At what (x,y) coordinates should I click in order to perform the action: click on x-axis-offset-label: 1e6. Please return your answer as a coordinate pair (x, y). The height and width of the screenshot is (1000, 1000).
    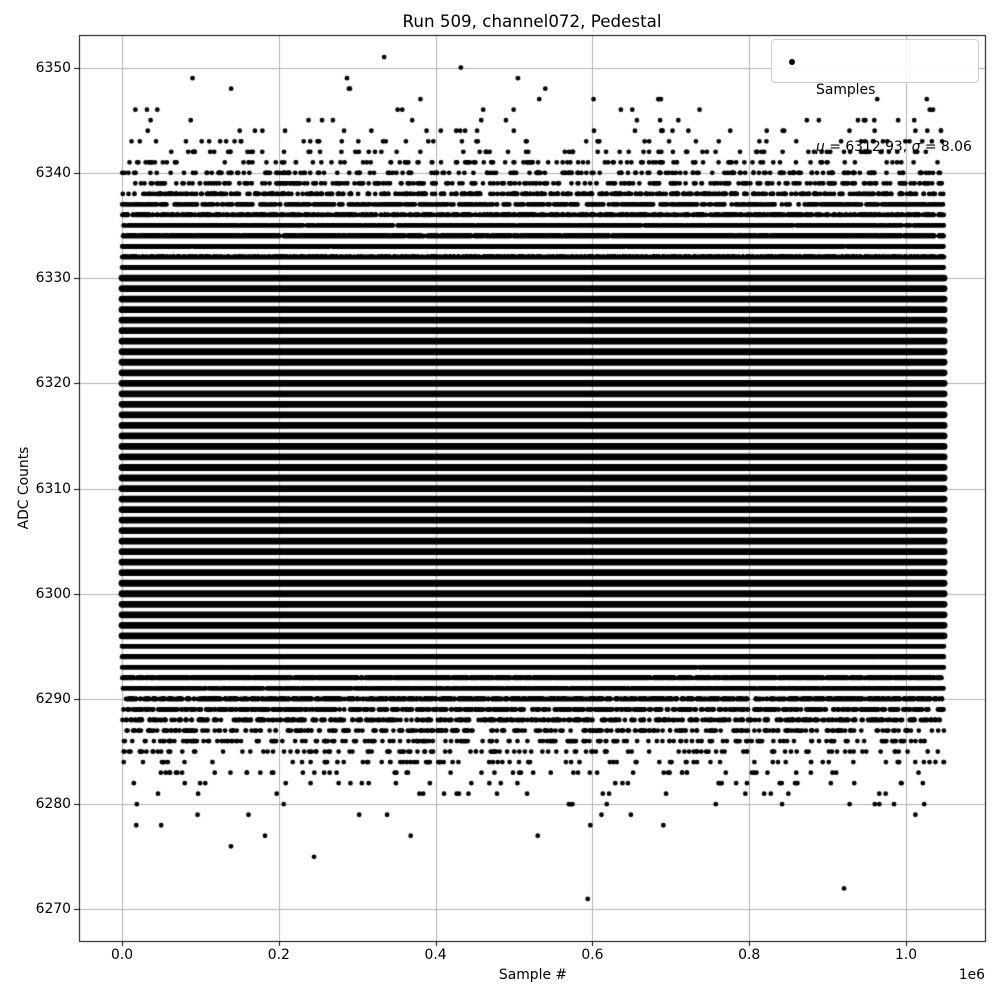
    Looking at the image, I should click on (971, 975).